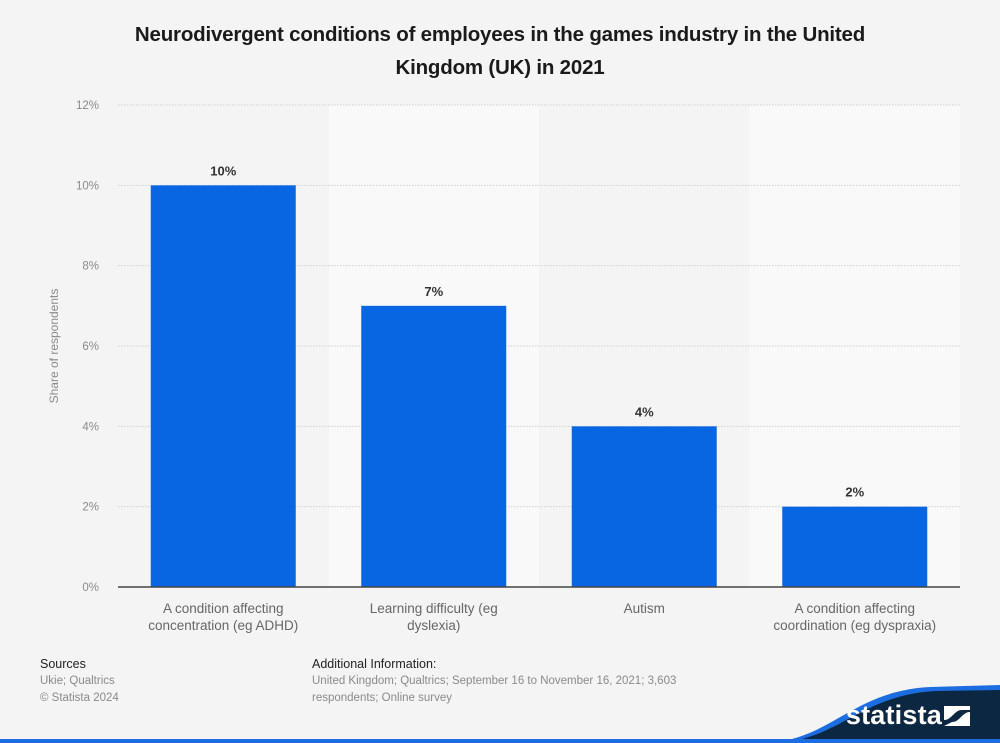  Describe the element at coordinates (434, 608) in the screenshot. I see `x-tick-label: Learning difficulty (eg` at that location.